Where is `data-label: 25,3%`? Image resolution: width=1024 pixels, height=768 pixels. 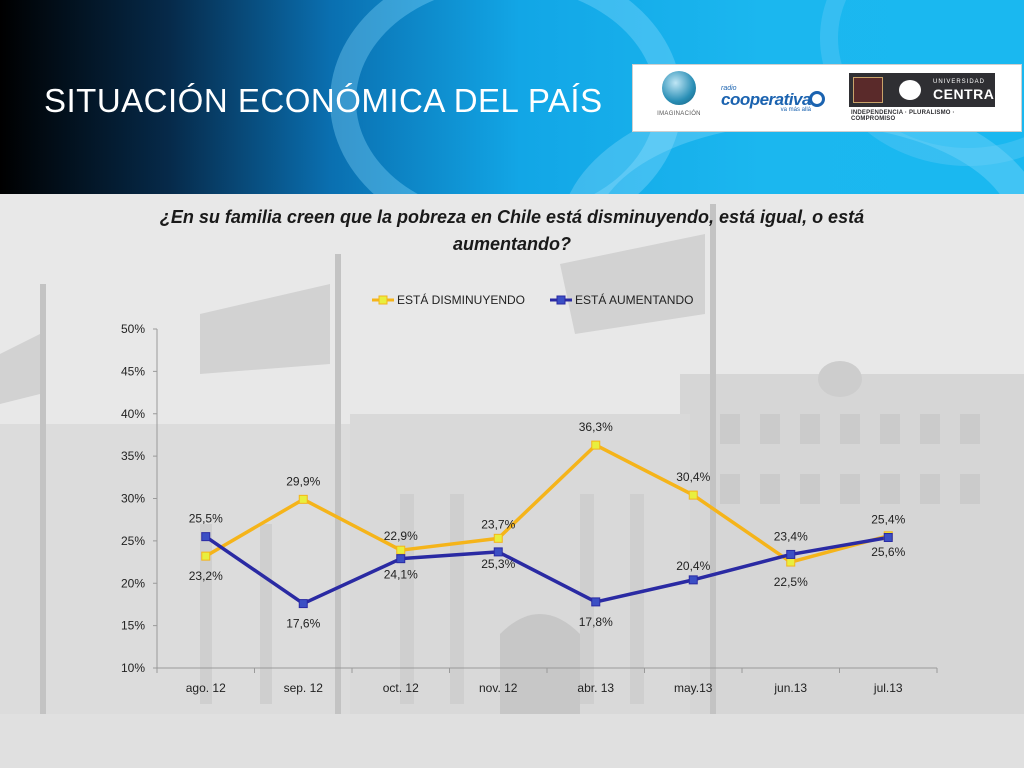
data-label: 25,3% is located at coordinates (498, 564).